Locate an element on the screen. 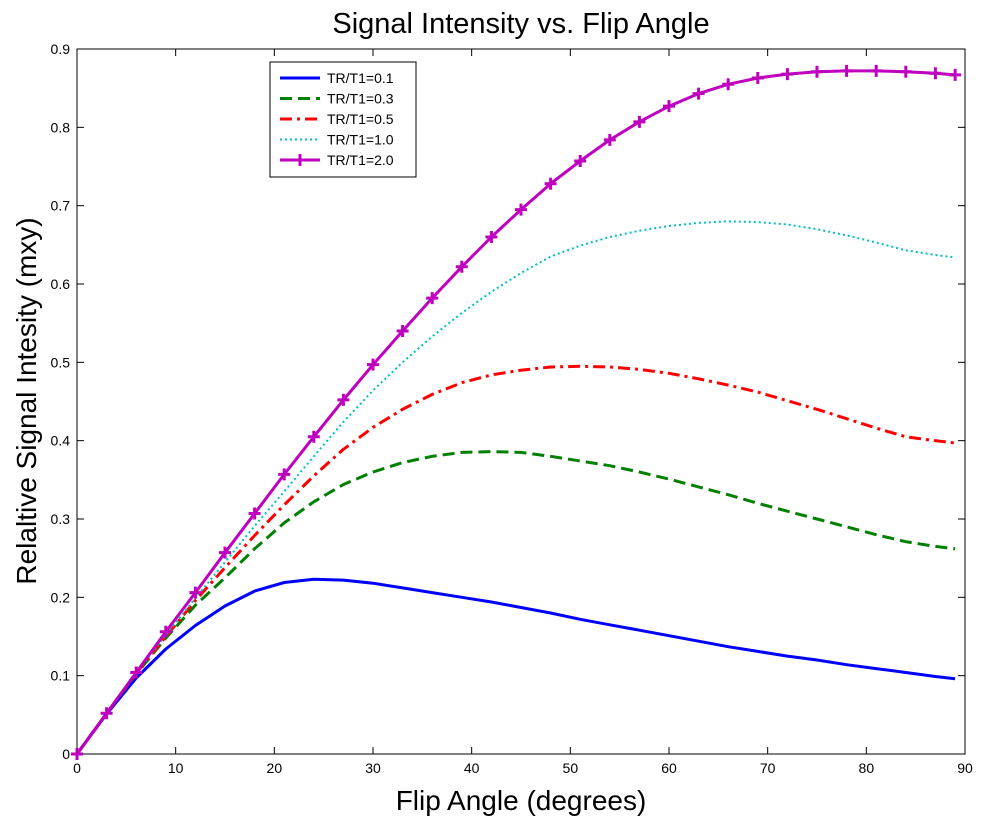 The width and height of the screenshot is (982, 823). y-tick-label: 0.8 is located at coordinates (61, 127).